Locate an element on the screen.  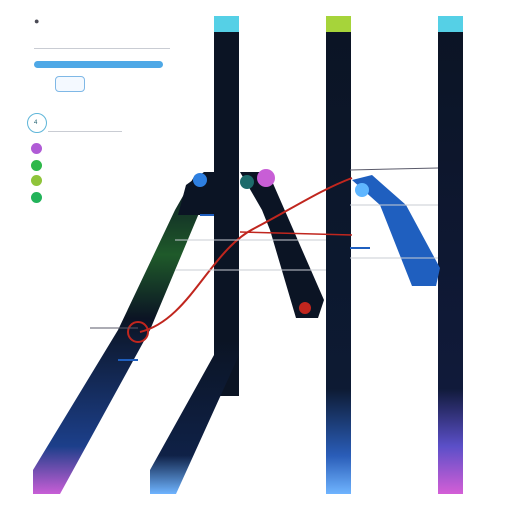
track-3-cap is located at coordinates (450, 24).